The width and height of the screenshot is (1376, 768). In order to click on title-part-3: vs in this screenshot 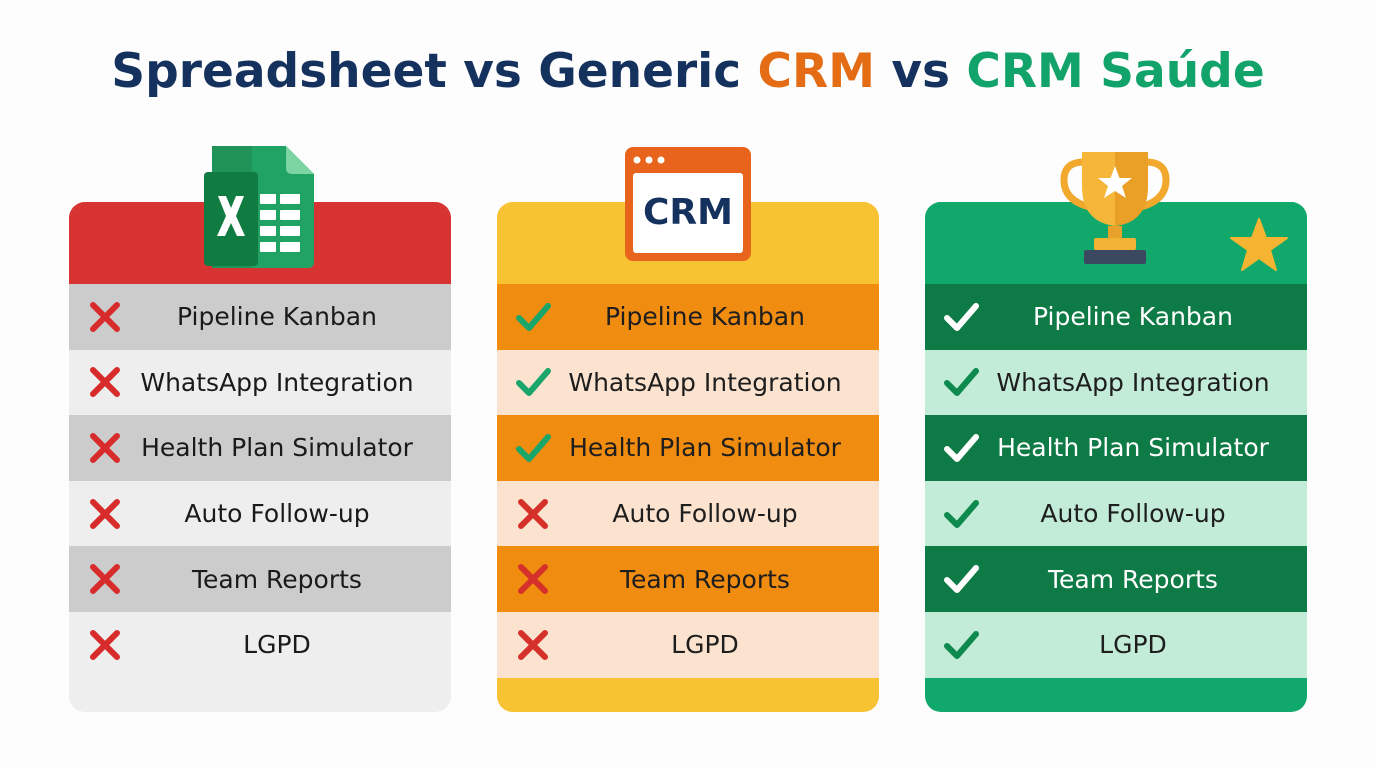, I will do `click(920, 71)`.